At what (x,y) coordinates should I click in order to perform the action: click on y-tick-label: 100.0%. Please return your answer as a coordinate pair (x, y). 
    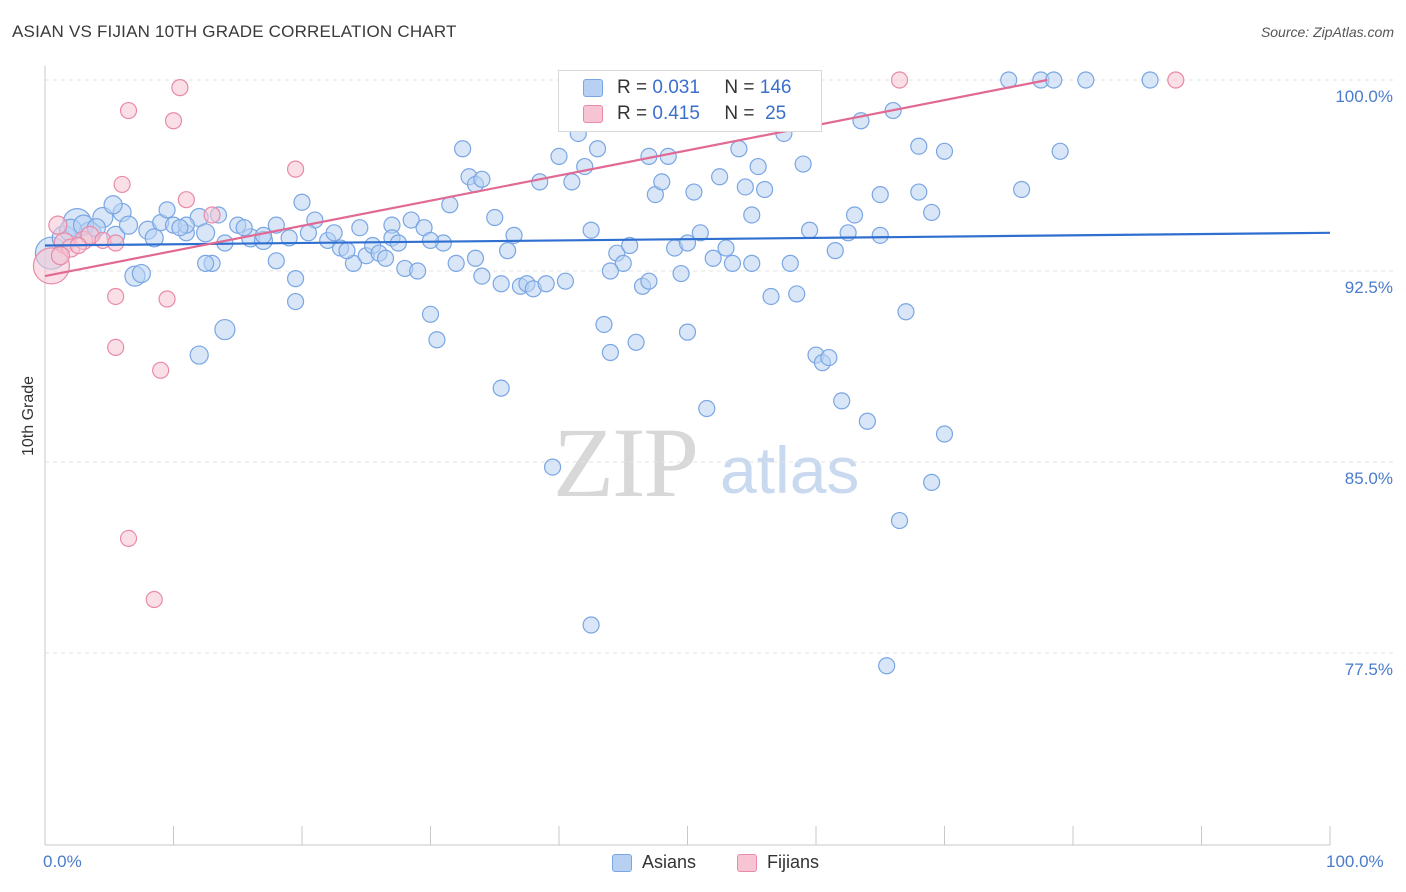
    Looking at the image, I should click on (1364, 96).